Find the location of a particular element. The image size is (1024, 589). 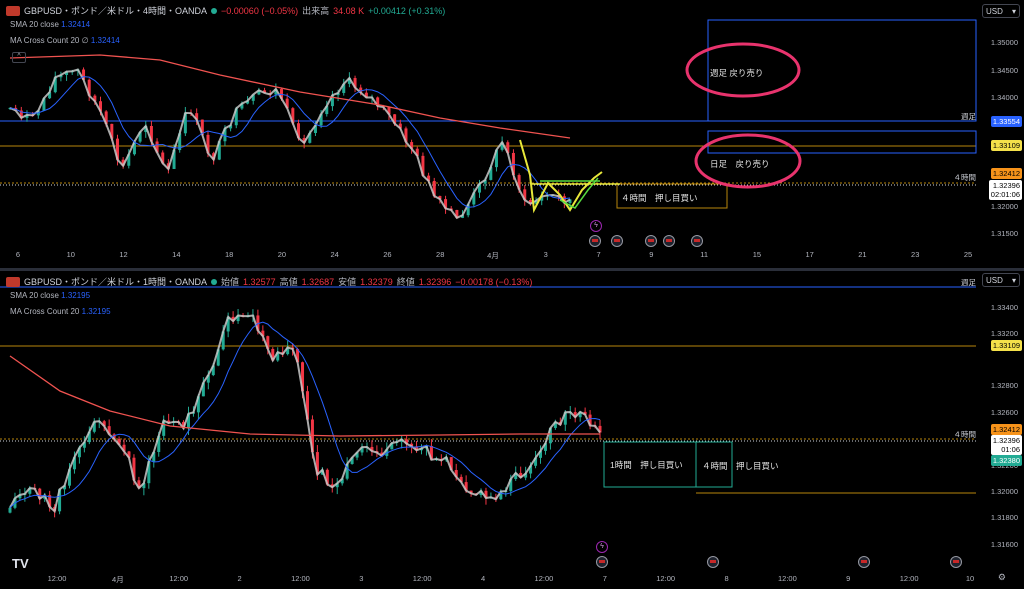

currency-select-4h: USD ▾ is located at coordinates (1001, 11).